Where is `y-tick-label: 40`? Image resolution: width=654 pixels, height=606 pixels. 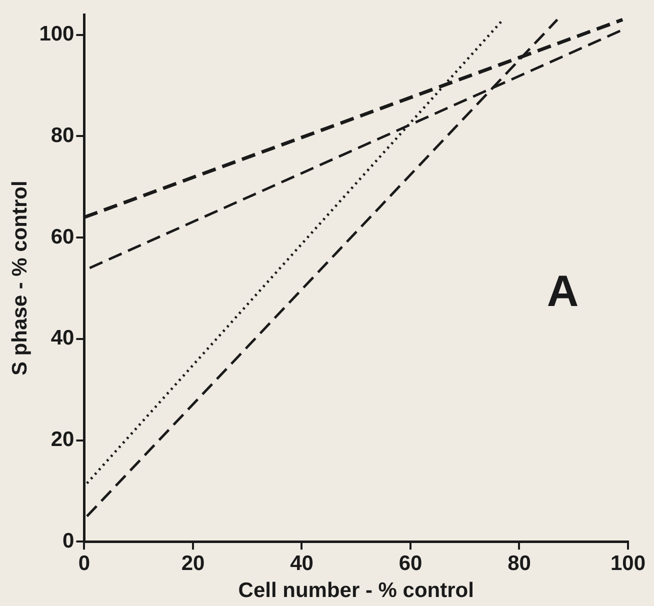
y-tick-label: 40 is located at coordinates (62, 338).